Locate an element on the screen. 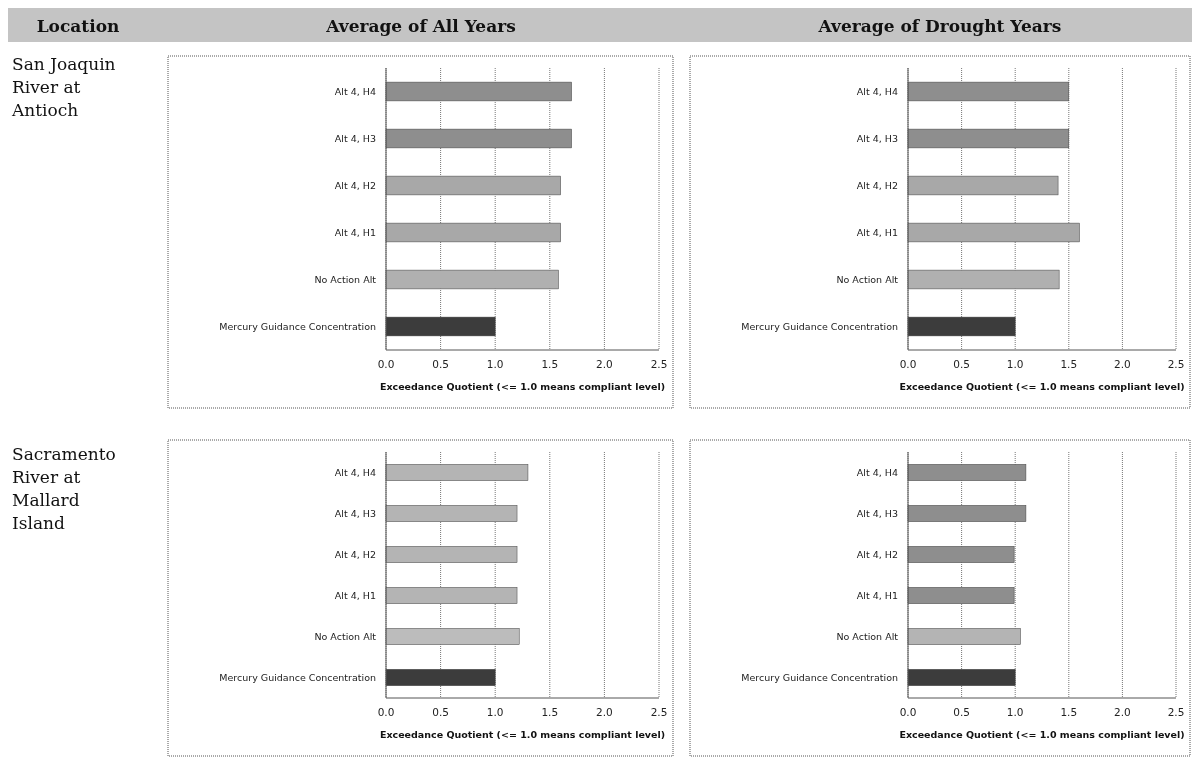 This screenshot has height=767, width=1201. text: Location is located at coordinates (78, 26).